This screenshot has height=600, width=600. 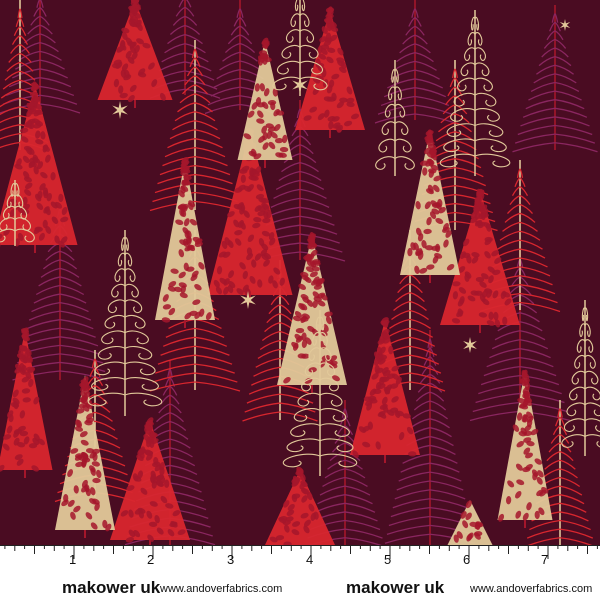 What do you see at coordinates (467, 559) in the screenshot?
I see `ruler-number-6: 6` at bounding box center [467, 559].